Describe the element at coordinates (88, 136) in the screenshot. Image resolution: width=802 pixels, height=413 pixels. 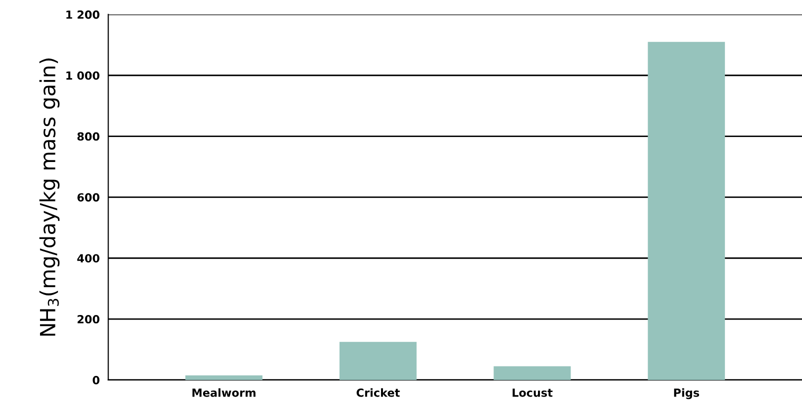
I see `y-tick-label: 800` at that location.